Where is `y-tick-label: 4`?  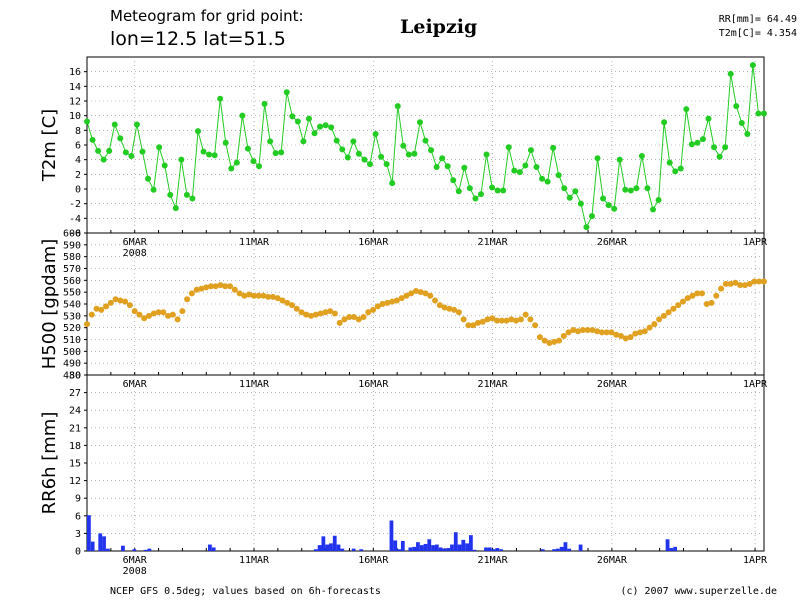 y-tick-label: 4 is located at coordinates (78, 160).